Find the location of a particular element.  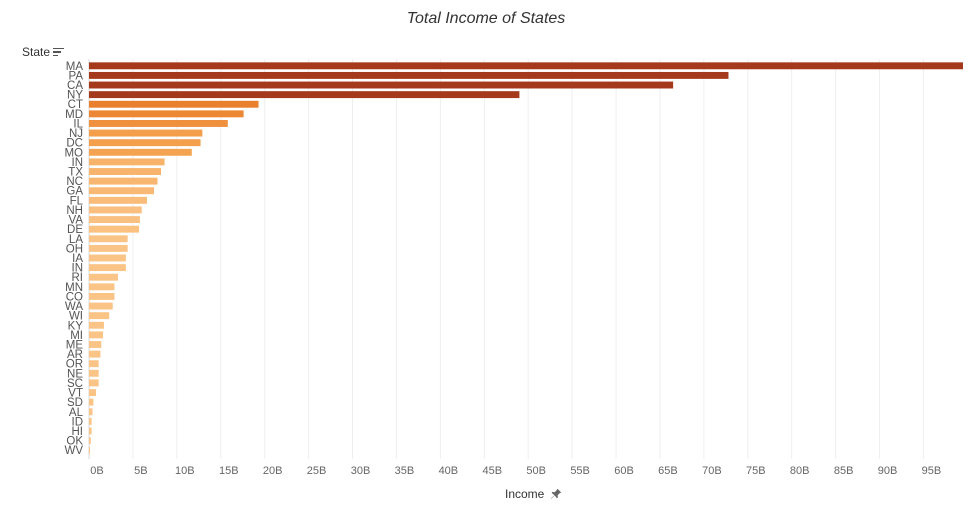

category-label: MN is located at coordinates (74, 288).